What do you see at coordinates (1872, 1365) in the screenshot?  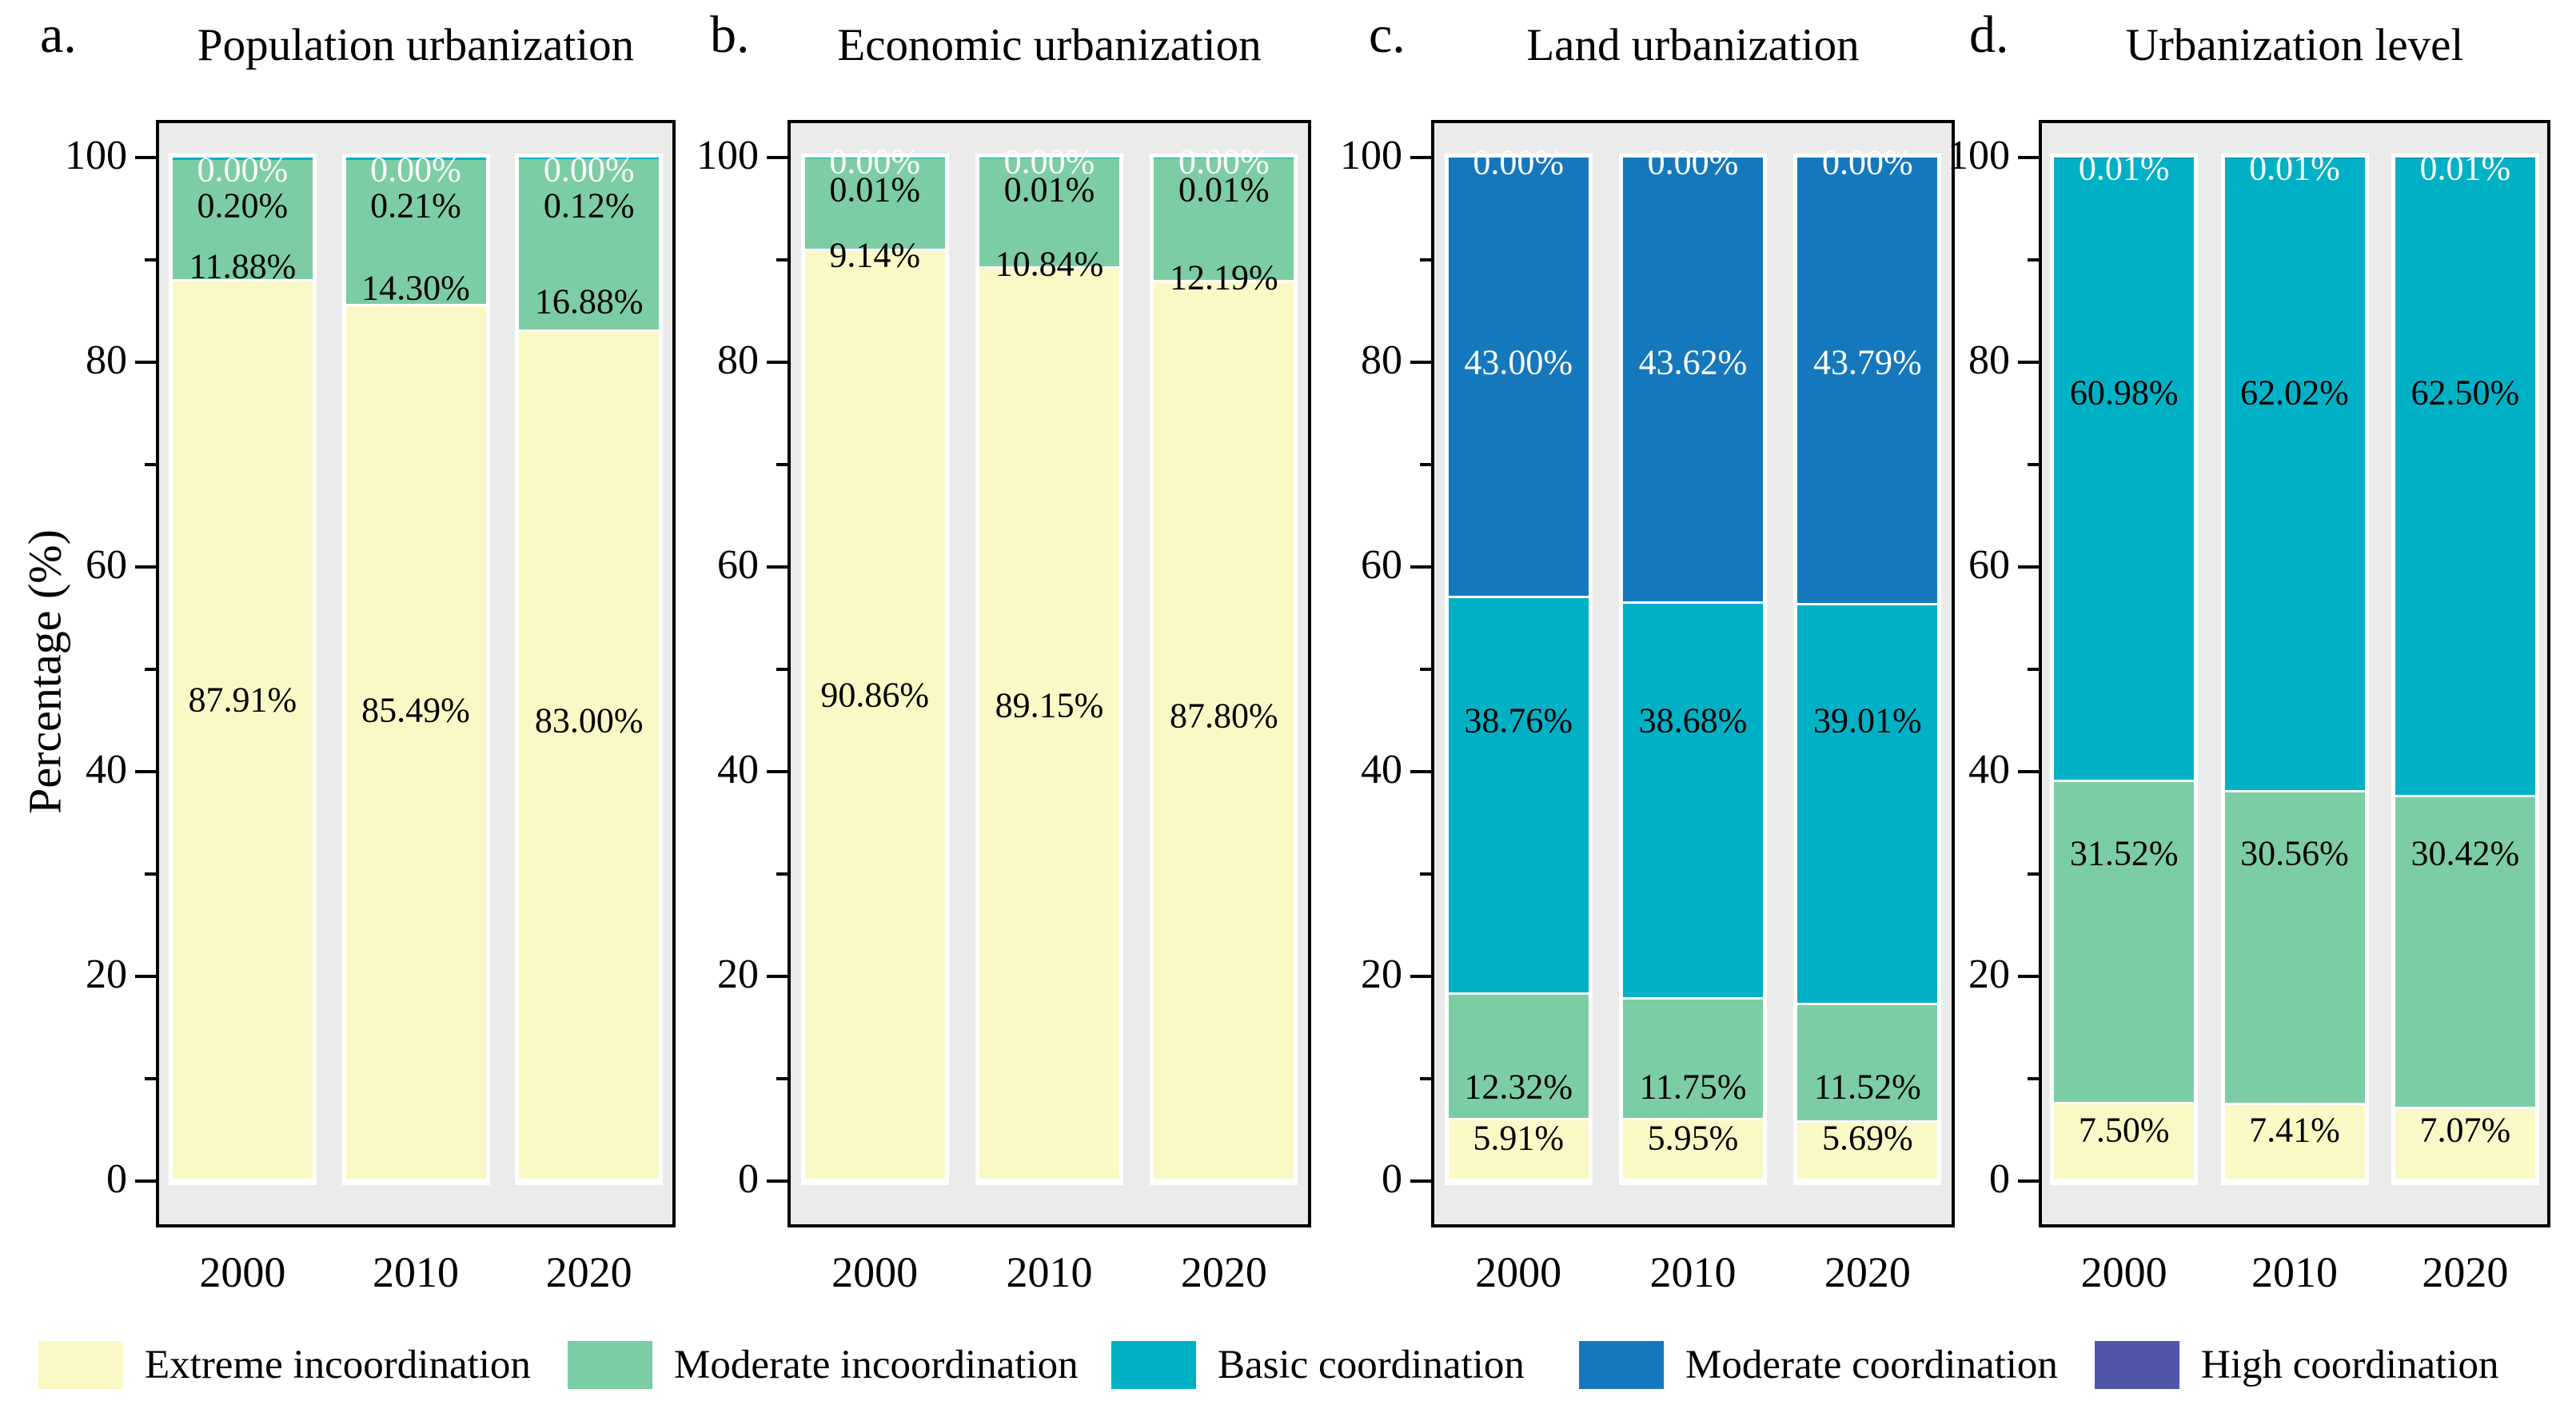 I see `legend-label: Moderate coordination` at bounding box center [1872, 1365].